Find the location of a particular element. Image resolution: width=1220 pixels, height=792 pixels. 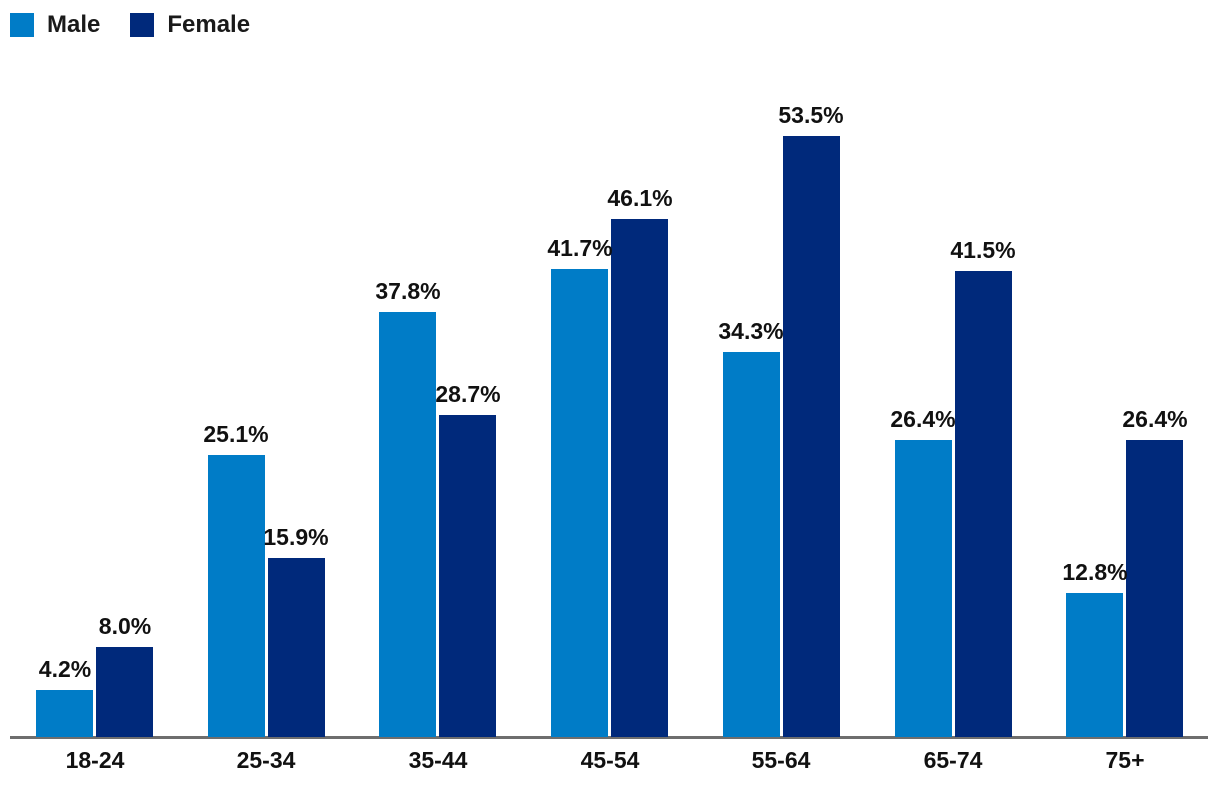

x-tick-55-64: 55-64 is located at coordinates (781, 760).